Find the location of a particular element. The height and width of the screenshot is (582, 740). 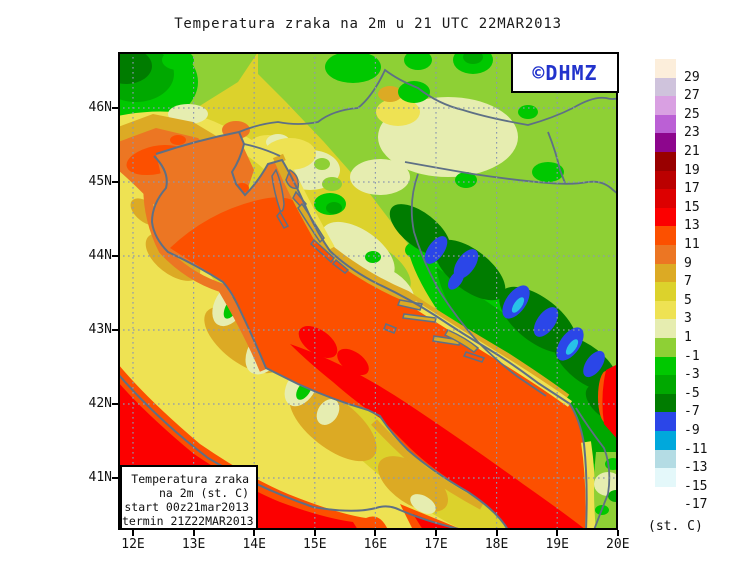

colorbar-level-label: 13 is located at coordinates (692, 226).